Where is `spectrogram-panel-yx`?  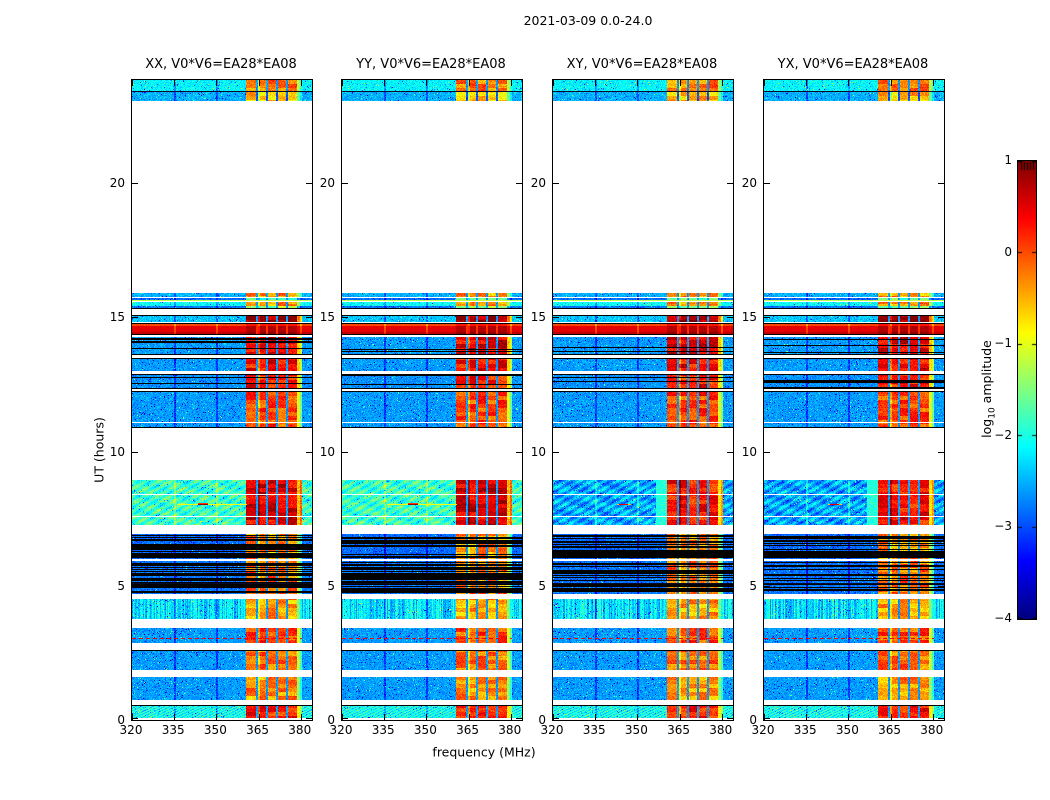 spectrogram-panel-yx is located at coordinates (854, 400).